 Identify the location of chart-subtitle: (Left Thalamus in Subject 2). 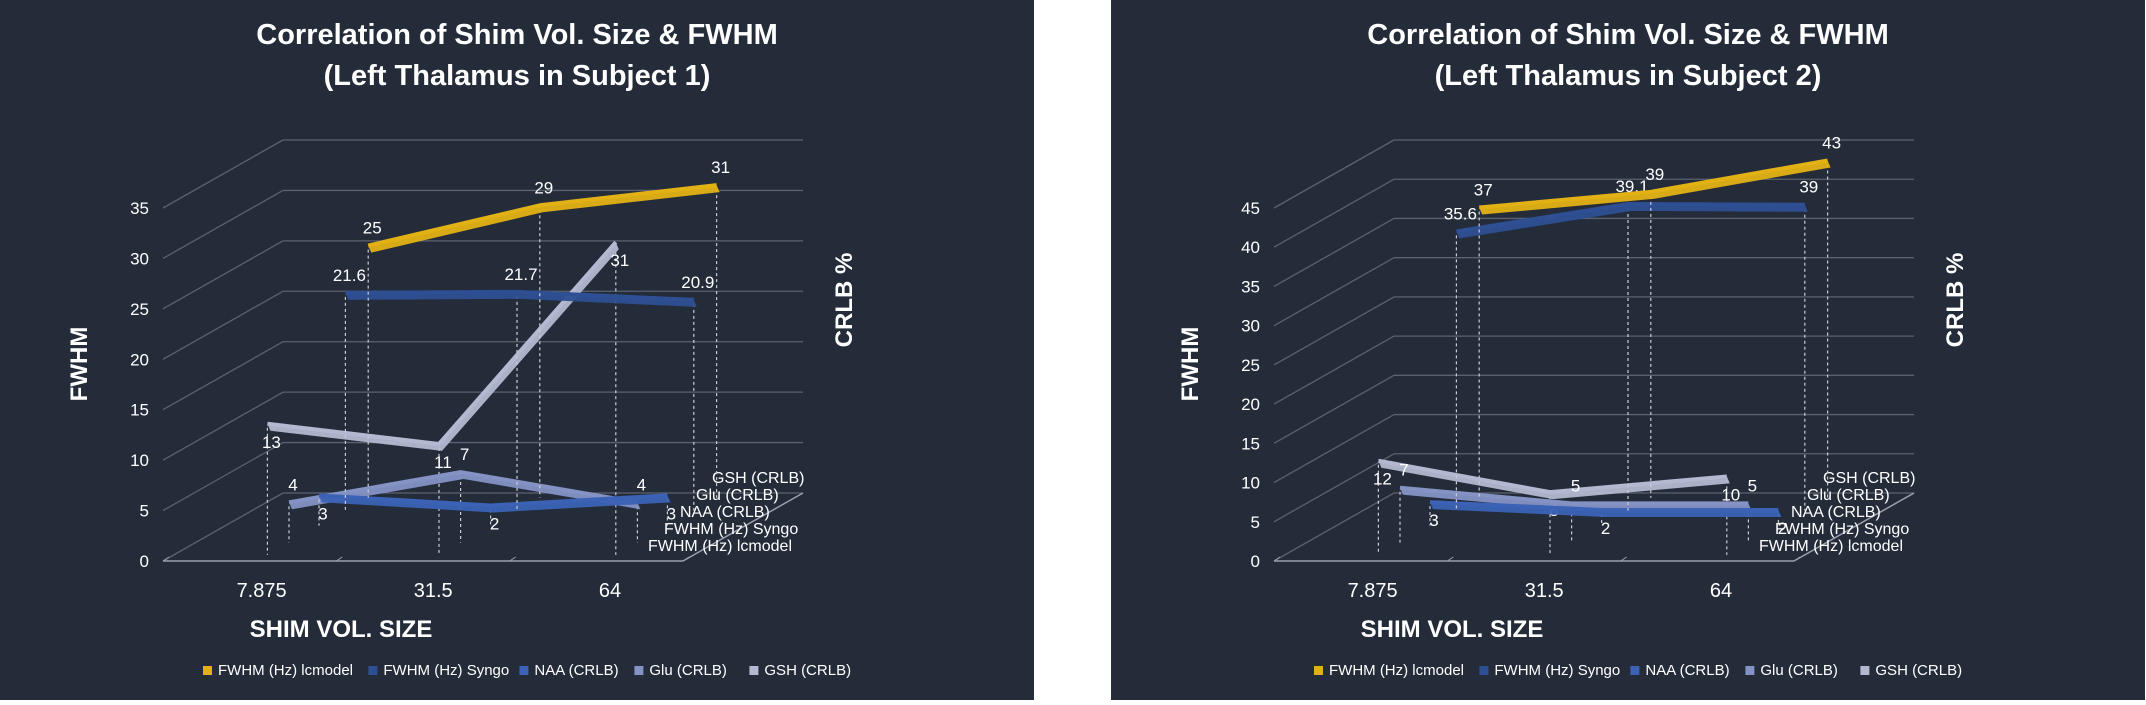
(1628, 76).